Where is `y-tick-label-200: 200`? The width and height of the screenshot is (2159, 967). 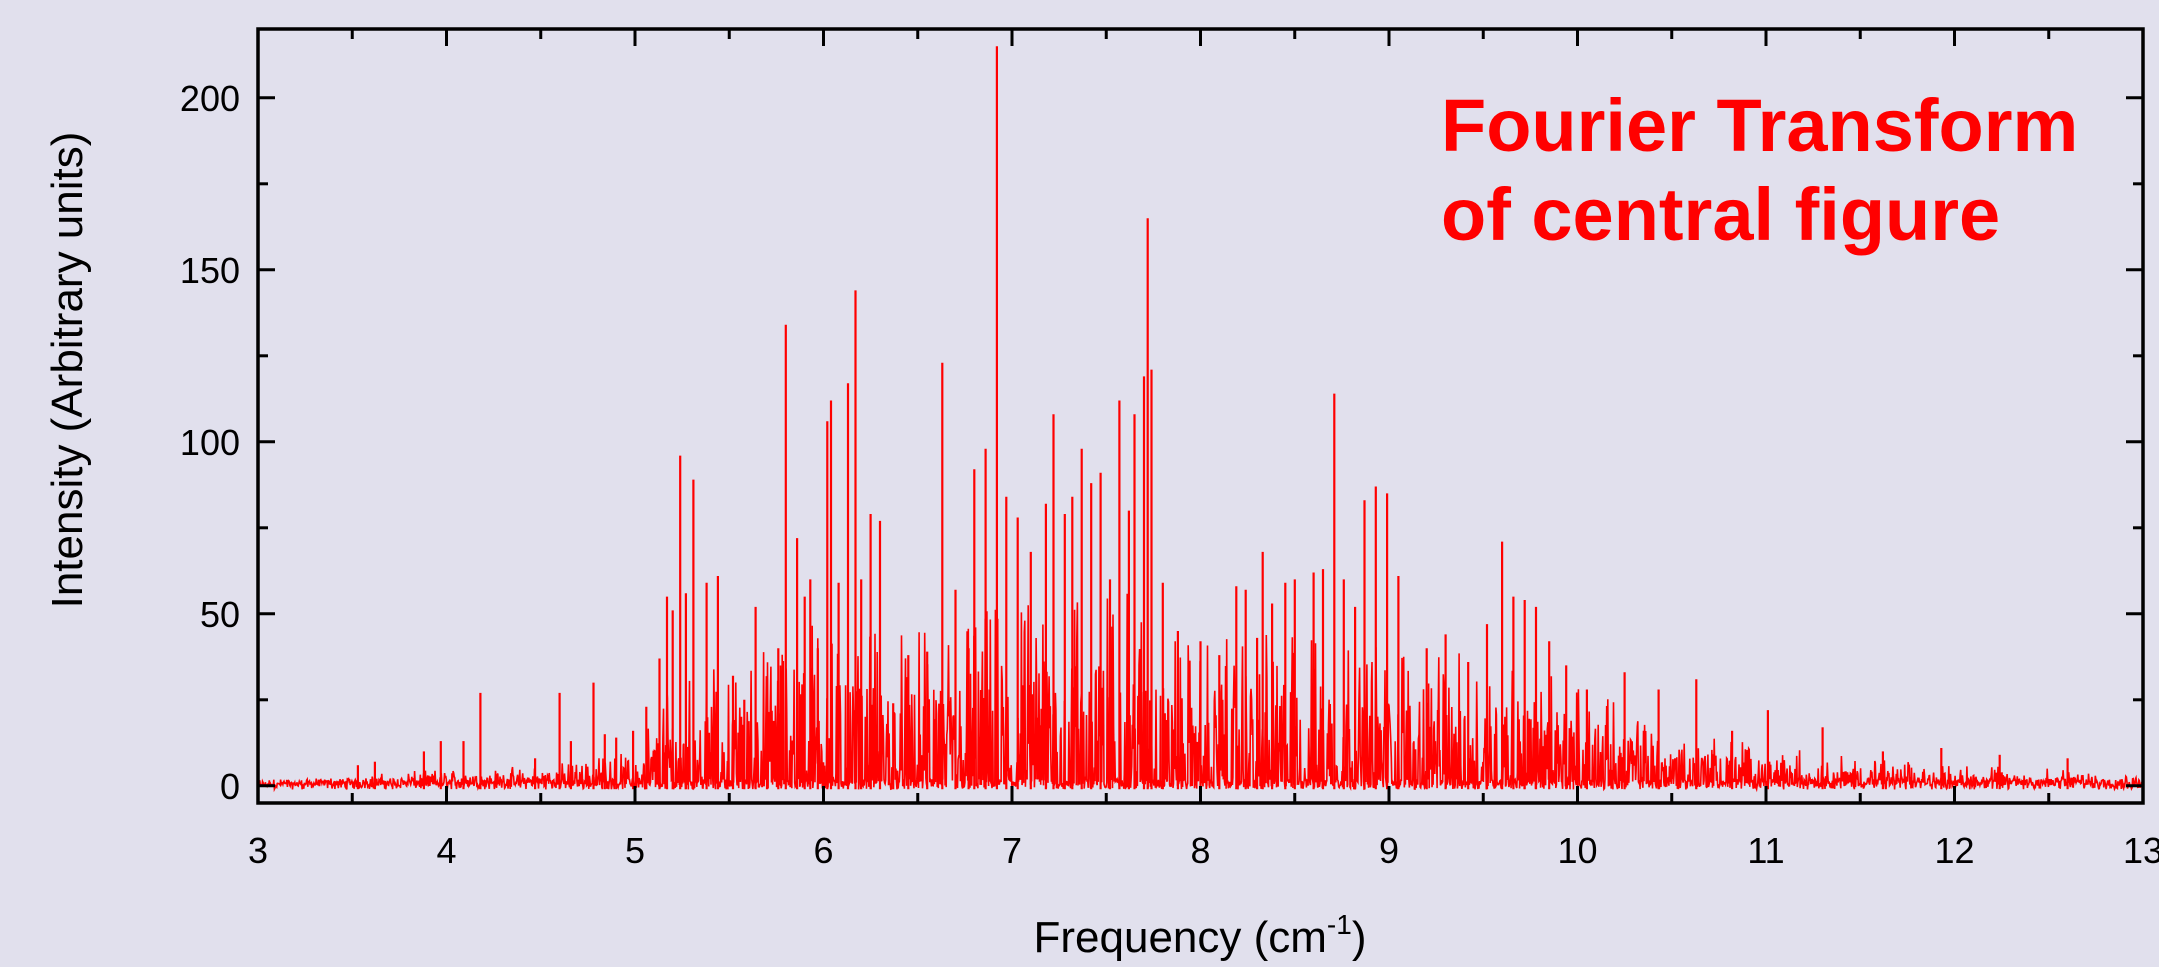 y-tick-label-200: 200 is located at coordinates (210, 98).